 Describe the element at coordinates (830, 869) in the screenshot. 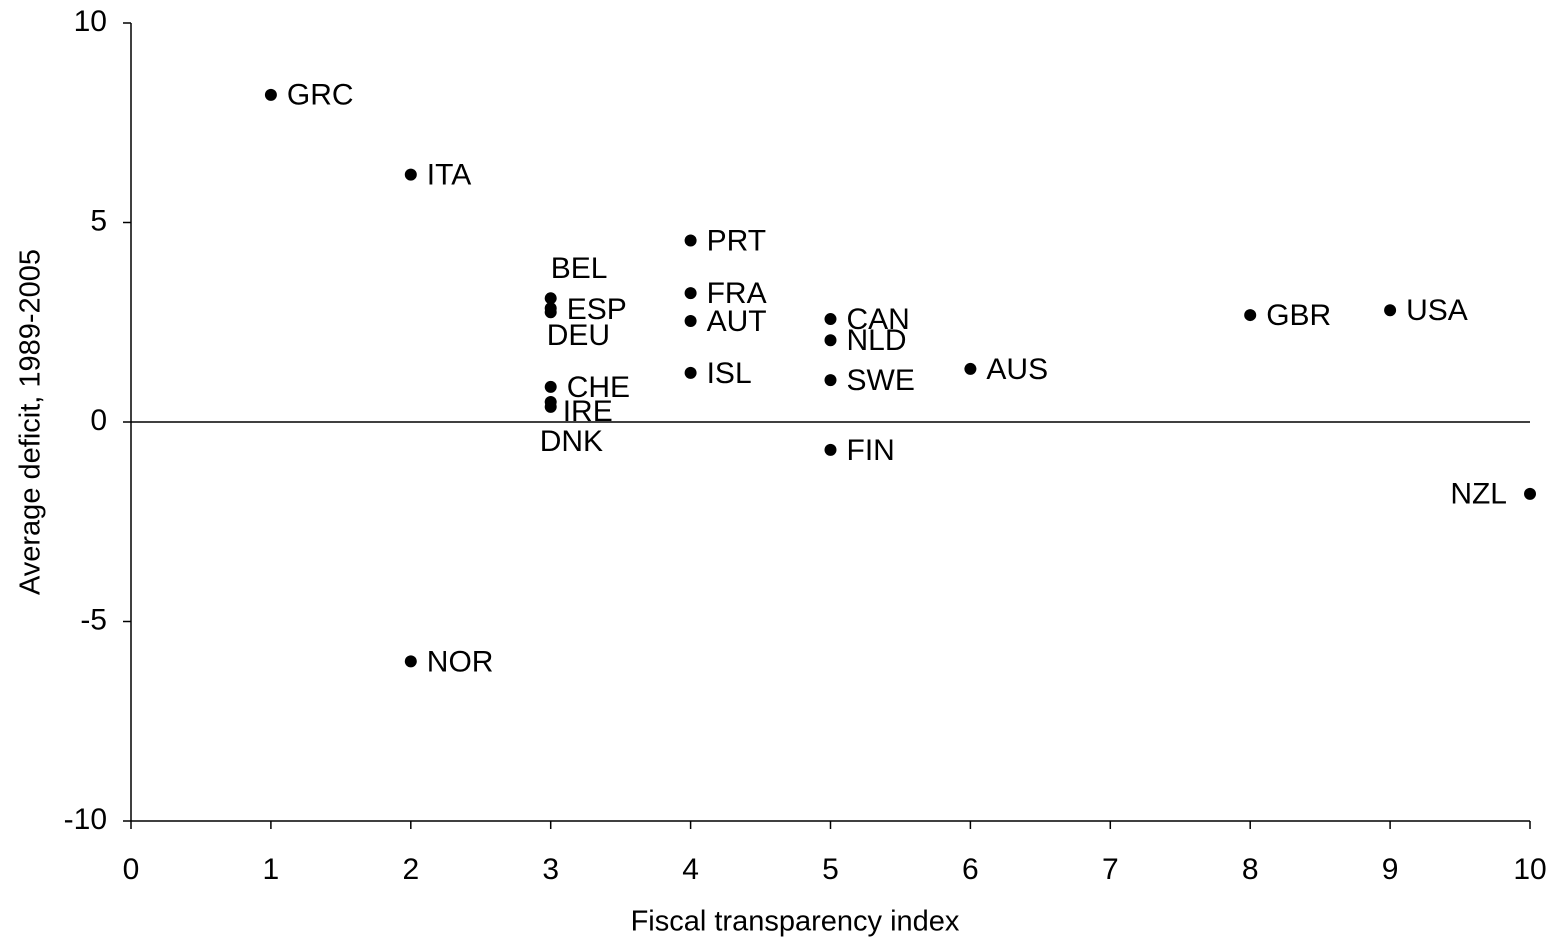

I see `x-tick-label: 5` at that location.